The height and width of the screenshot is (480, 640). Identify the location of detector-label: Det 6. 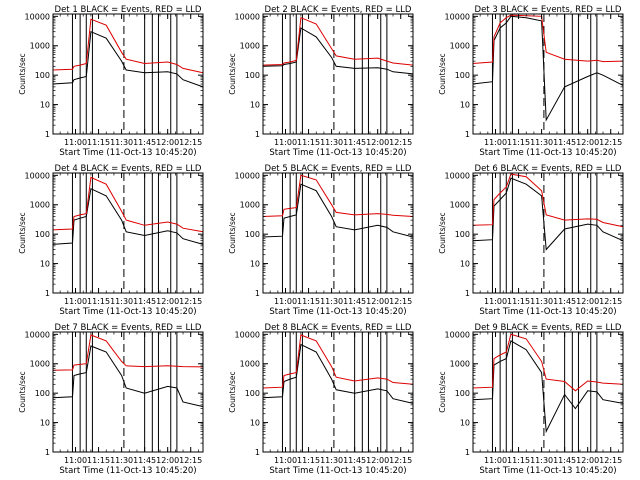
(488, 169).